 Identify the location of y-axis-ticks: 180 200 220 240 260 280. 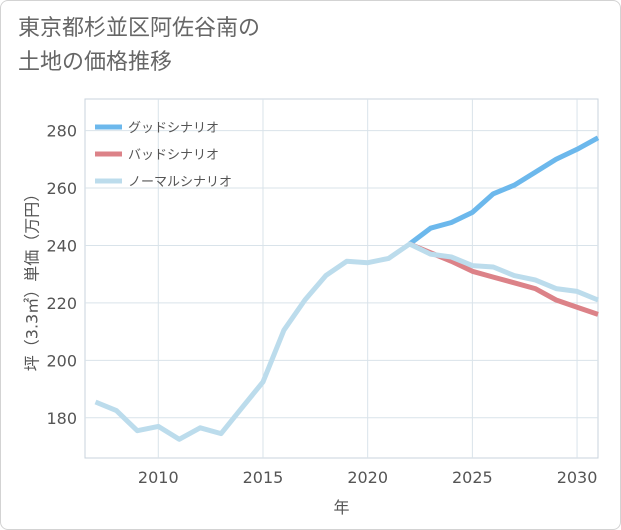
(61, 275).